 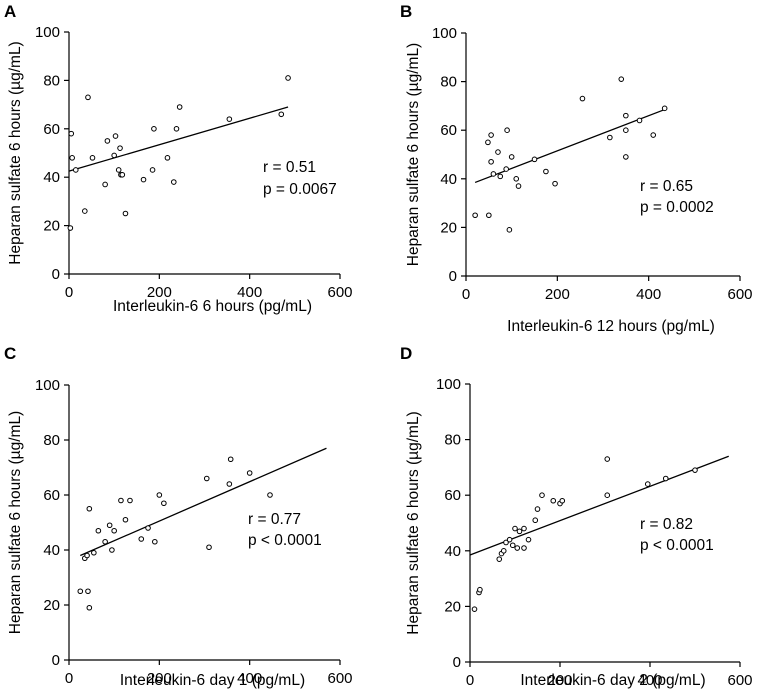 I want to click on stat-r: r = 0.82, so click(x=666, y=524).